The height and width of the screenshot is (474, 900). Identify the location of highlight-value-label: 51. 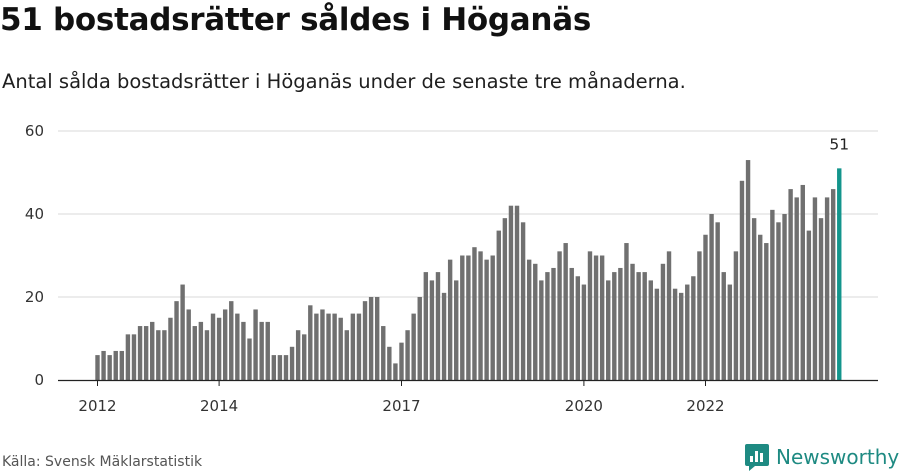
(839, 144).